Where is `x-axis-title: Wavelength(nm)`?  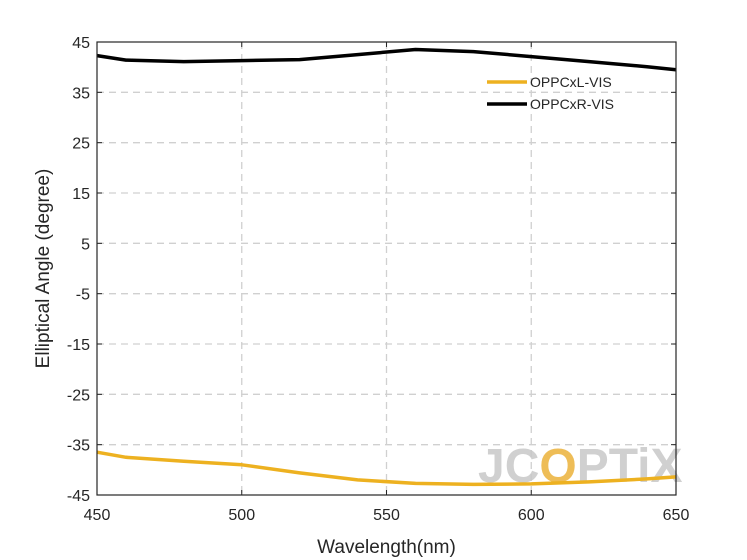 x-axis-title: Wavelength(nm) is located at coordinates (386, 547).